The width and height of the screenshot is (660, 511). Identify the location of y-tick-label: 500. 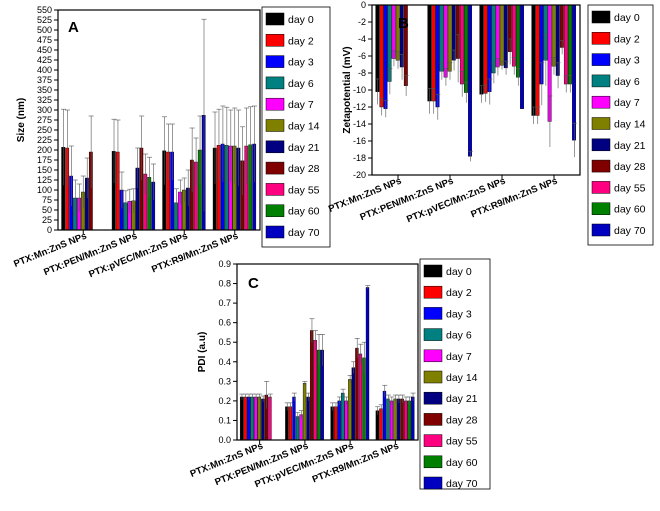
(44, 30).